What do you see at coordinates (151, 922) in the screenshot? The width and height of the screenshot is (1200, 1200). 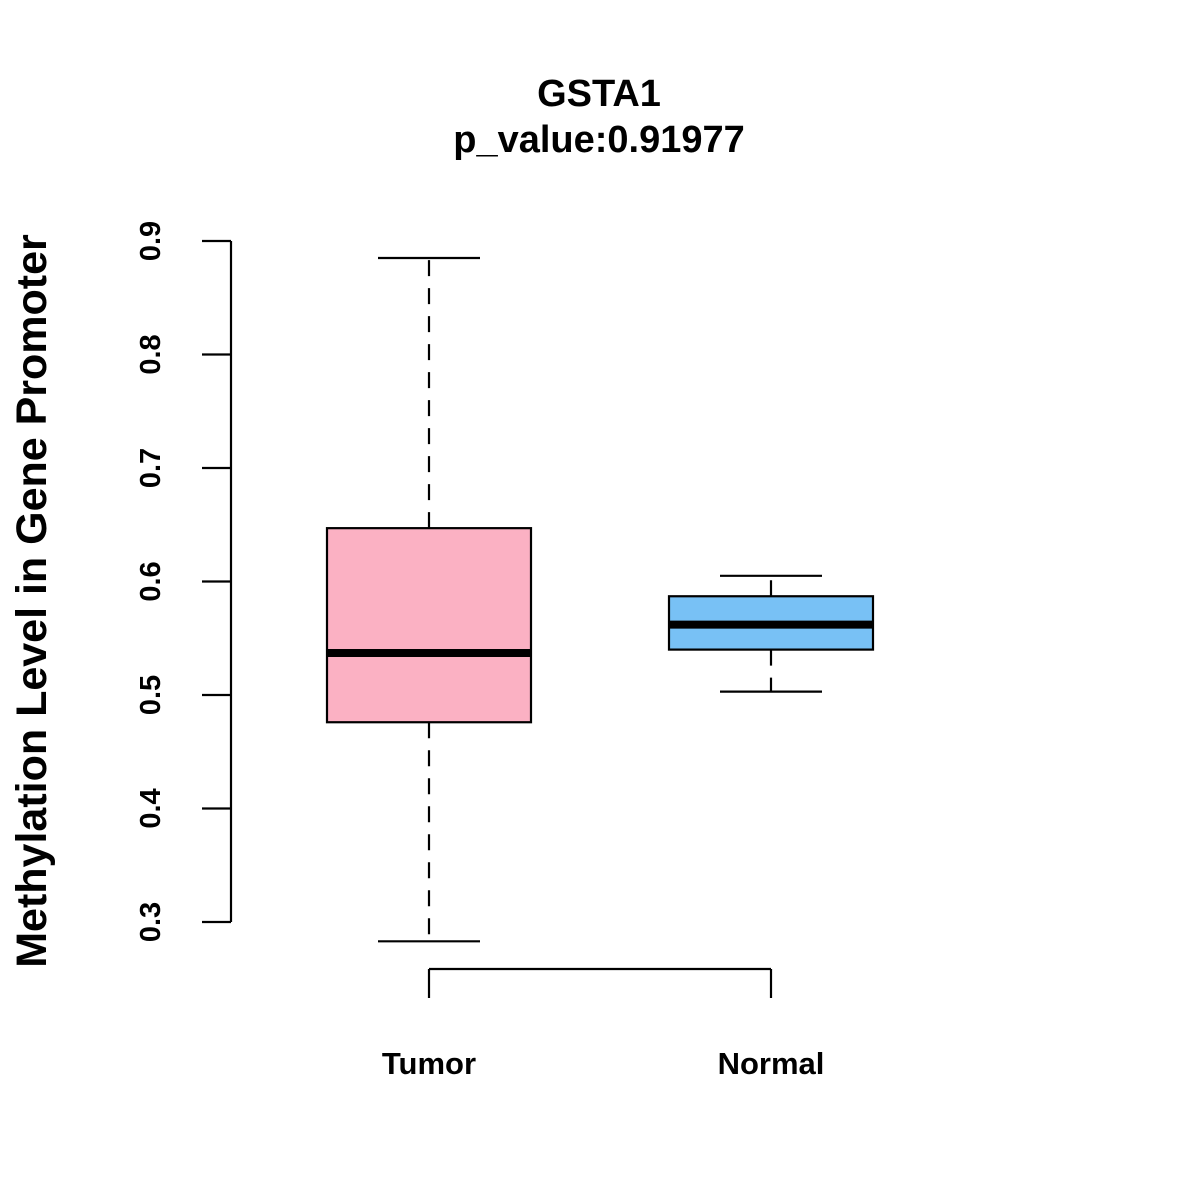 I see `y-tick-label: 0.3` at bounding box center [151, 922].